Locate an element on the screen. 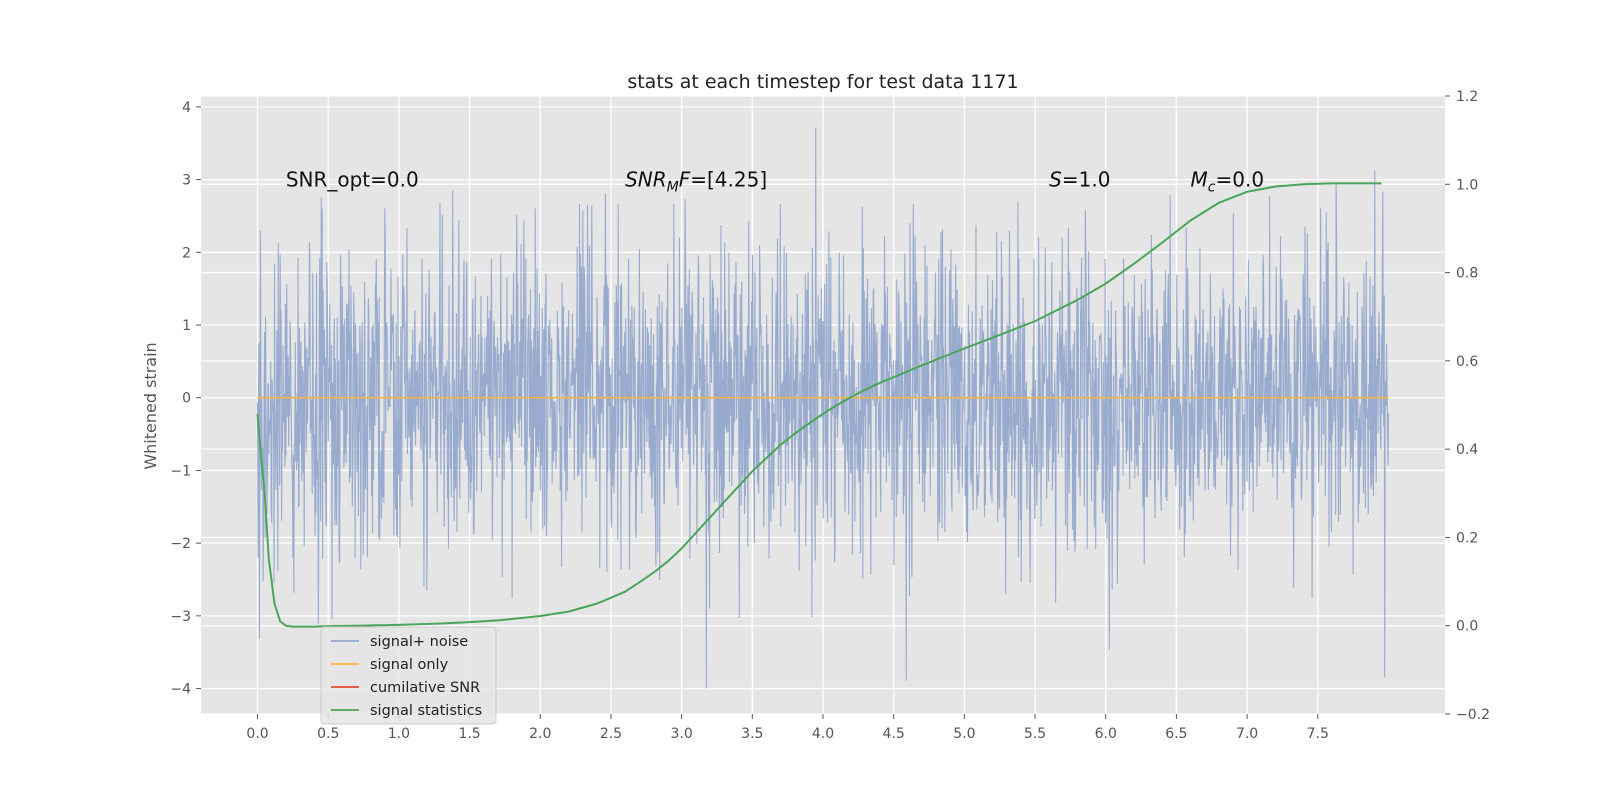 This screenshot has height=800, width=1600. x-tick-label: 2.5 is located at coordinates (611, 734).